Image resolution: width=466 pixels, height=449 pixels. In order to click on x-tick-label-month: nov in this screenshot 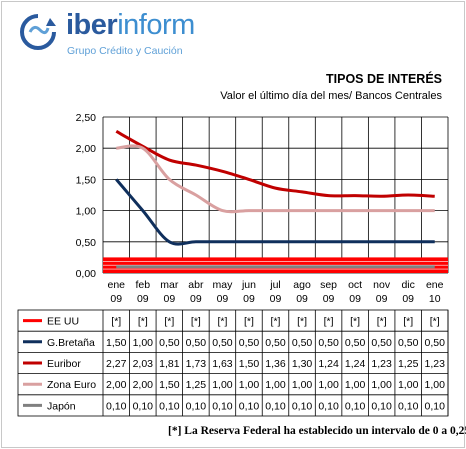, I will do `click(382, 285)`.